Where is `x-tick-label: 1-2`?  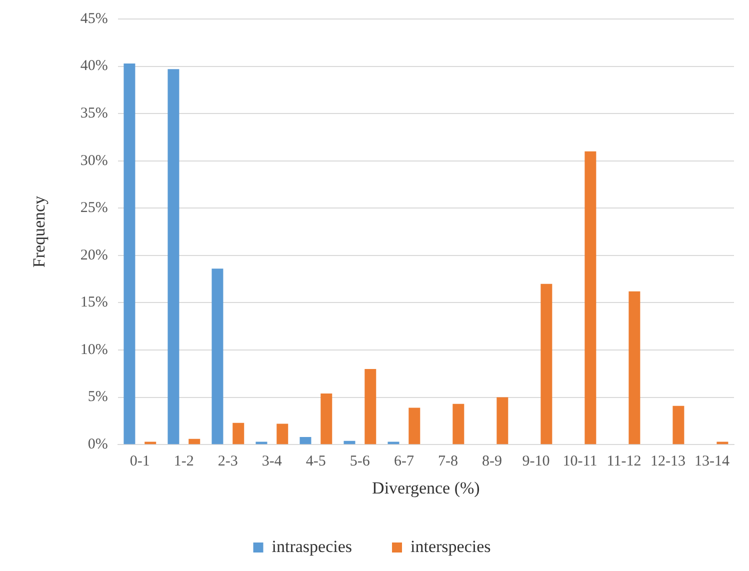 x-tick-label: 1-2 is located at coordinates (184, 462).